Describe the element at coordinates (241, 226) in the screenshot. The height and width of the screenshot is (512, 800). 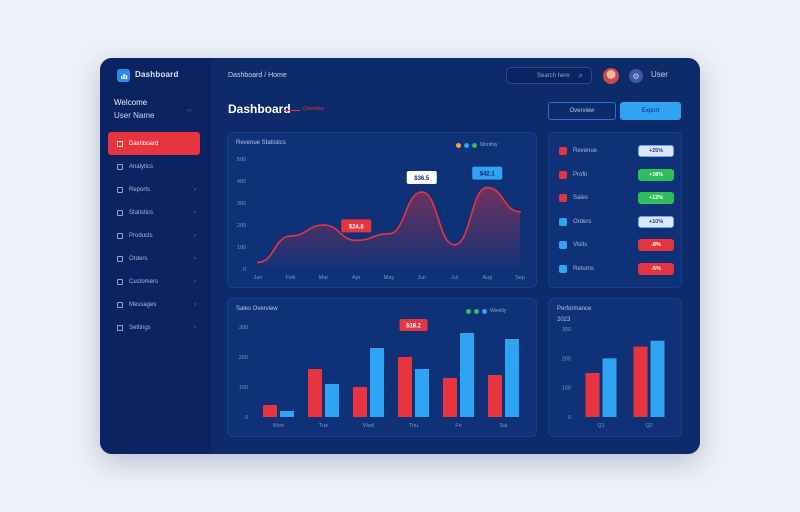
I see `y-tick-label: 200` at that location.